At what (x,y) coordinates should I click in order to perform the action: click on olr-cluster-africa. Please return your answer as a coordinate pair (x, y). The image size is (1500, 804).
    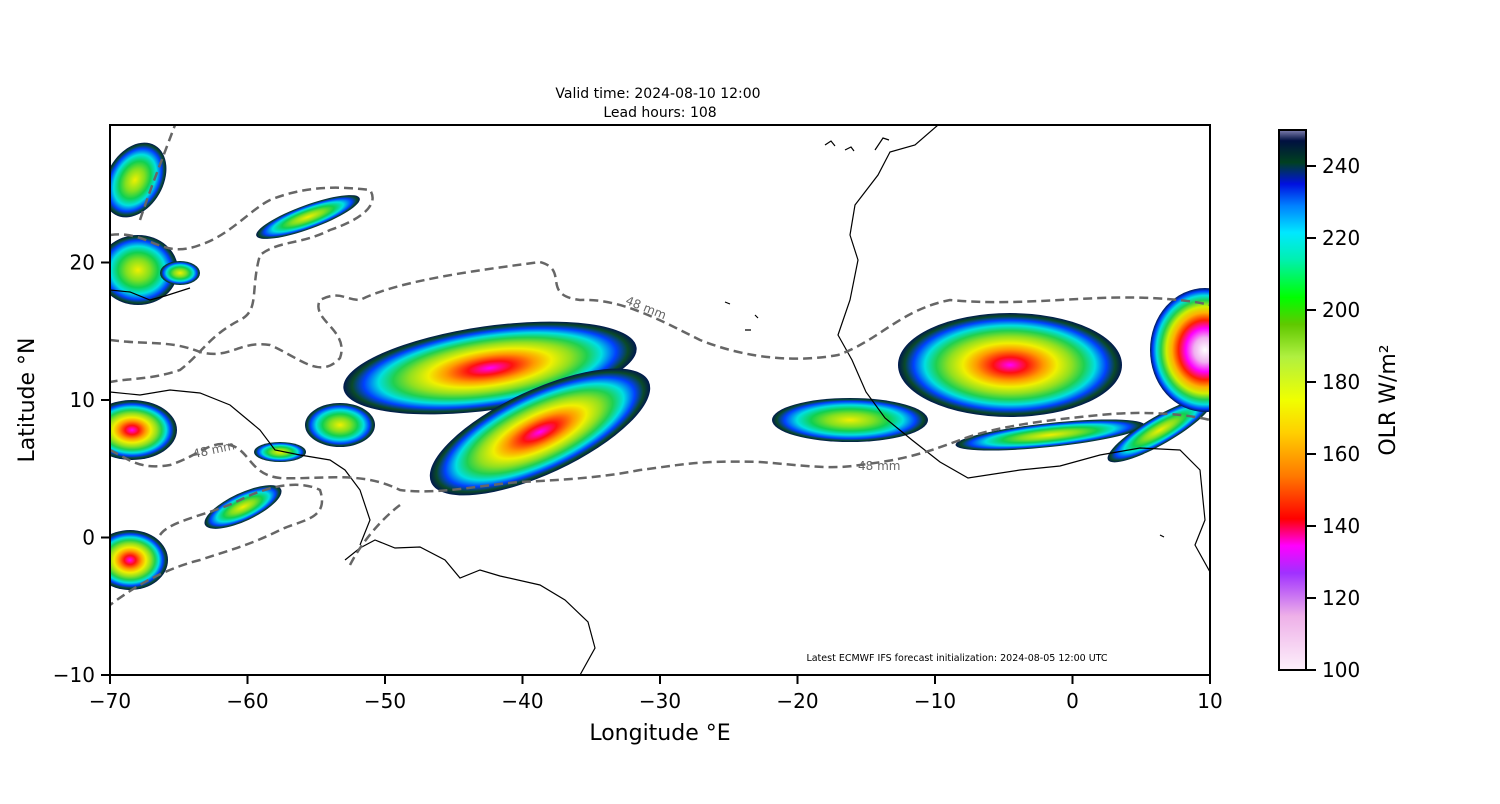
    Looking at the image, I should click on (1010, 365).